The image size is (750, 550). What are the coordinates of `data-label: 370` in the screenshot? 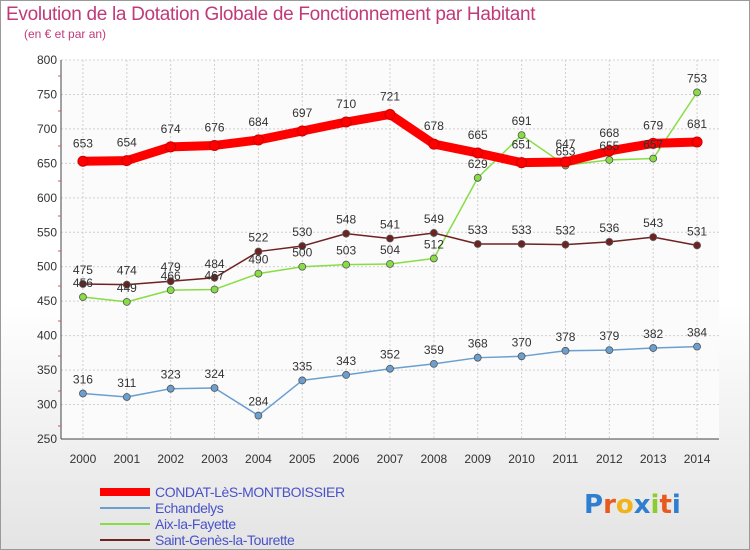 It's located at (522, 342).